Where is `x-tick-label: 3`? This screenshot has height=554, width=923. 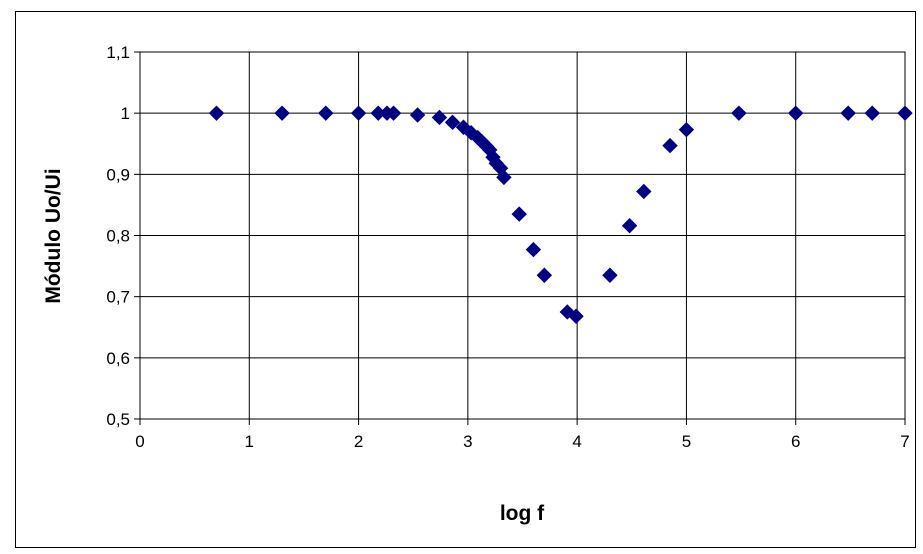
x-tick-label: 3 is located at coordinates (467, 441).